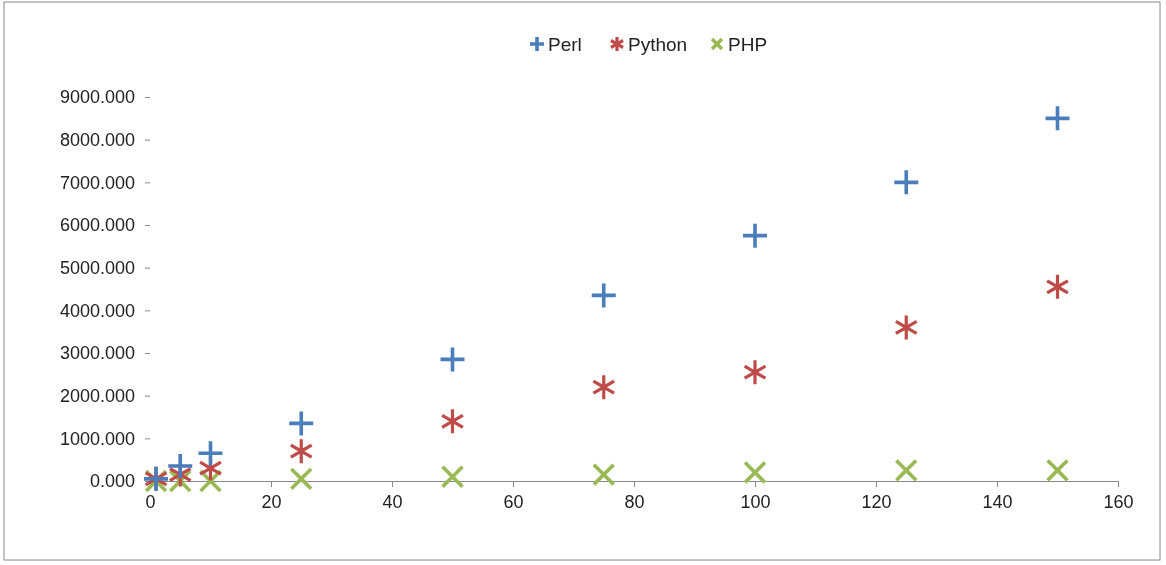 This screenshot has width=1166, height=565. What do you see at coordinates (271, 501) in the screenshot?
I see `x-tick-label: 20` at bounding box center [271, 501].